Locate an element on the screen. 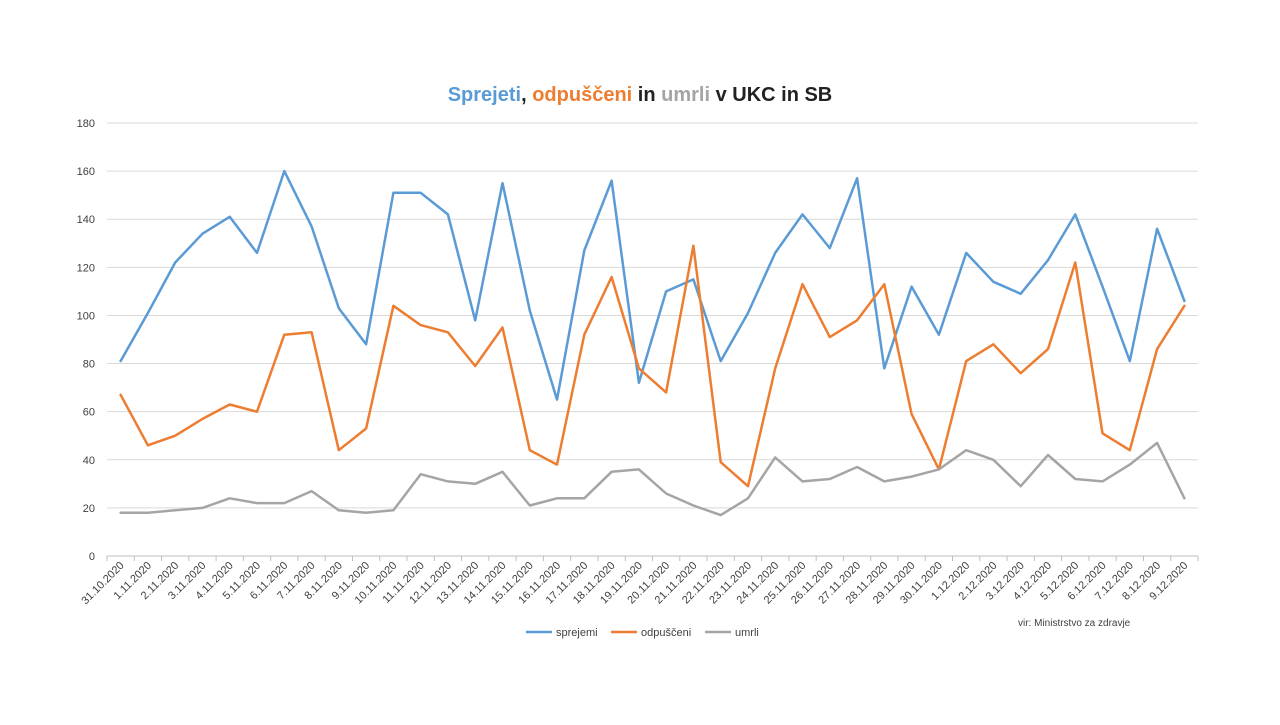 The width and height of the screenshot is (1280, 725). legend-label: umrli is located at coordinates (747, 633).